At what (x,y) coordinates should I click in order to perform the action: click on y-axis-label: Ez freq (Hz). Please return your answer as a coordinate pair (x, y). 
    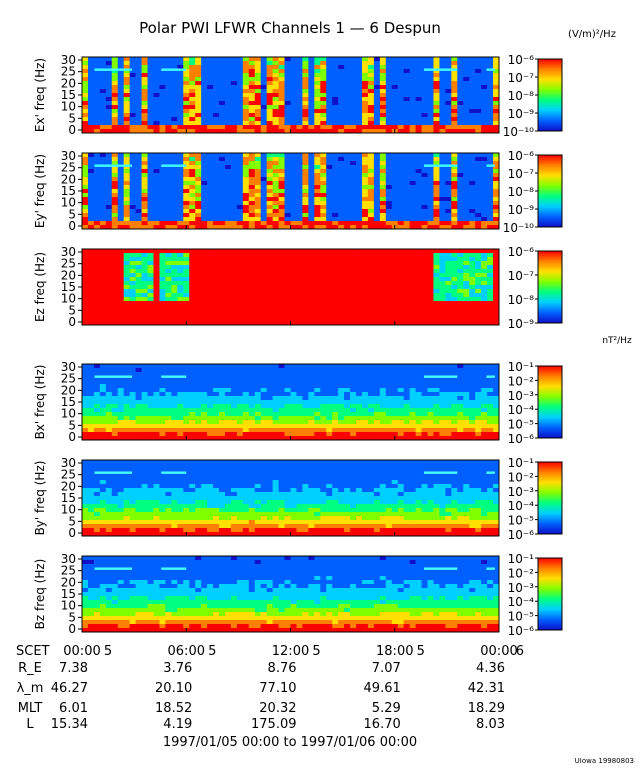
    Looking at the image, I should click on (40, 287).